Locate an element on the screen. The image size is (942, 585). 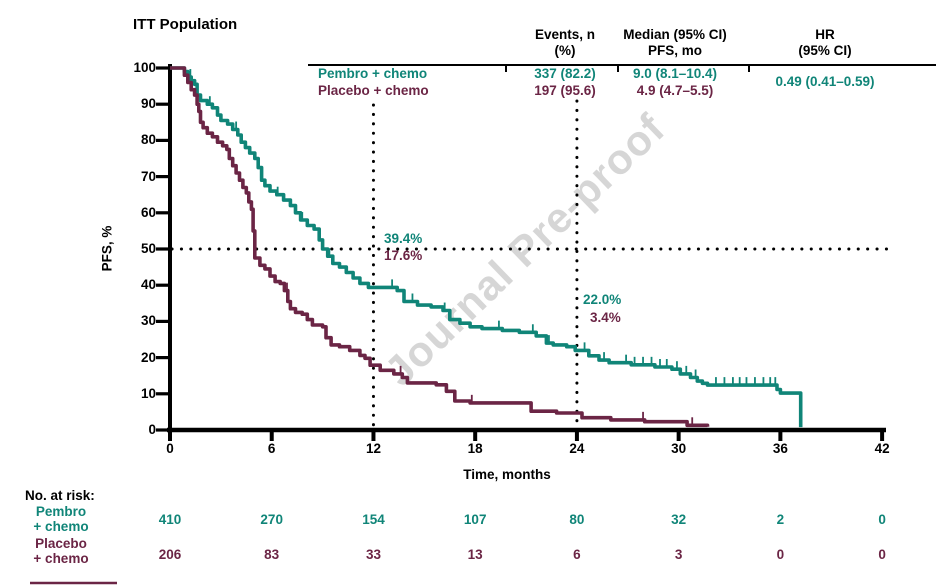
x-tick-label: 12 is located at coordinates (373, 448).